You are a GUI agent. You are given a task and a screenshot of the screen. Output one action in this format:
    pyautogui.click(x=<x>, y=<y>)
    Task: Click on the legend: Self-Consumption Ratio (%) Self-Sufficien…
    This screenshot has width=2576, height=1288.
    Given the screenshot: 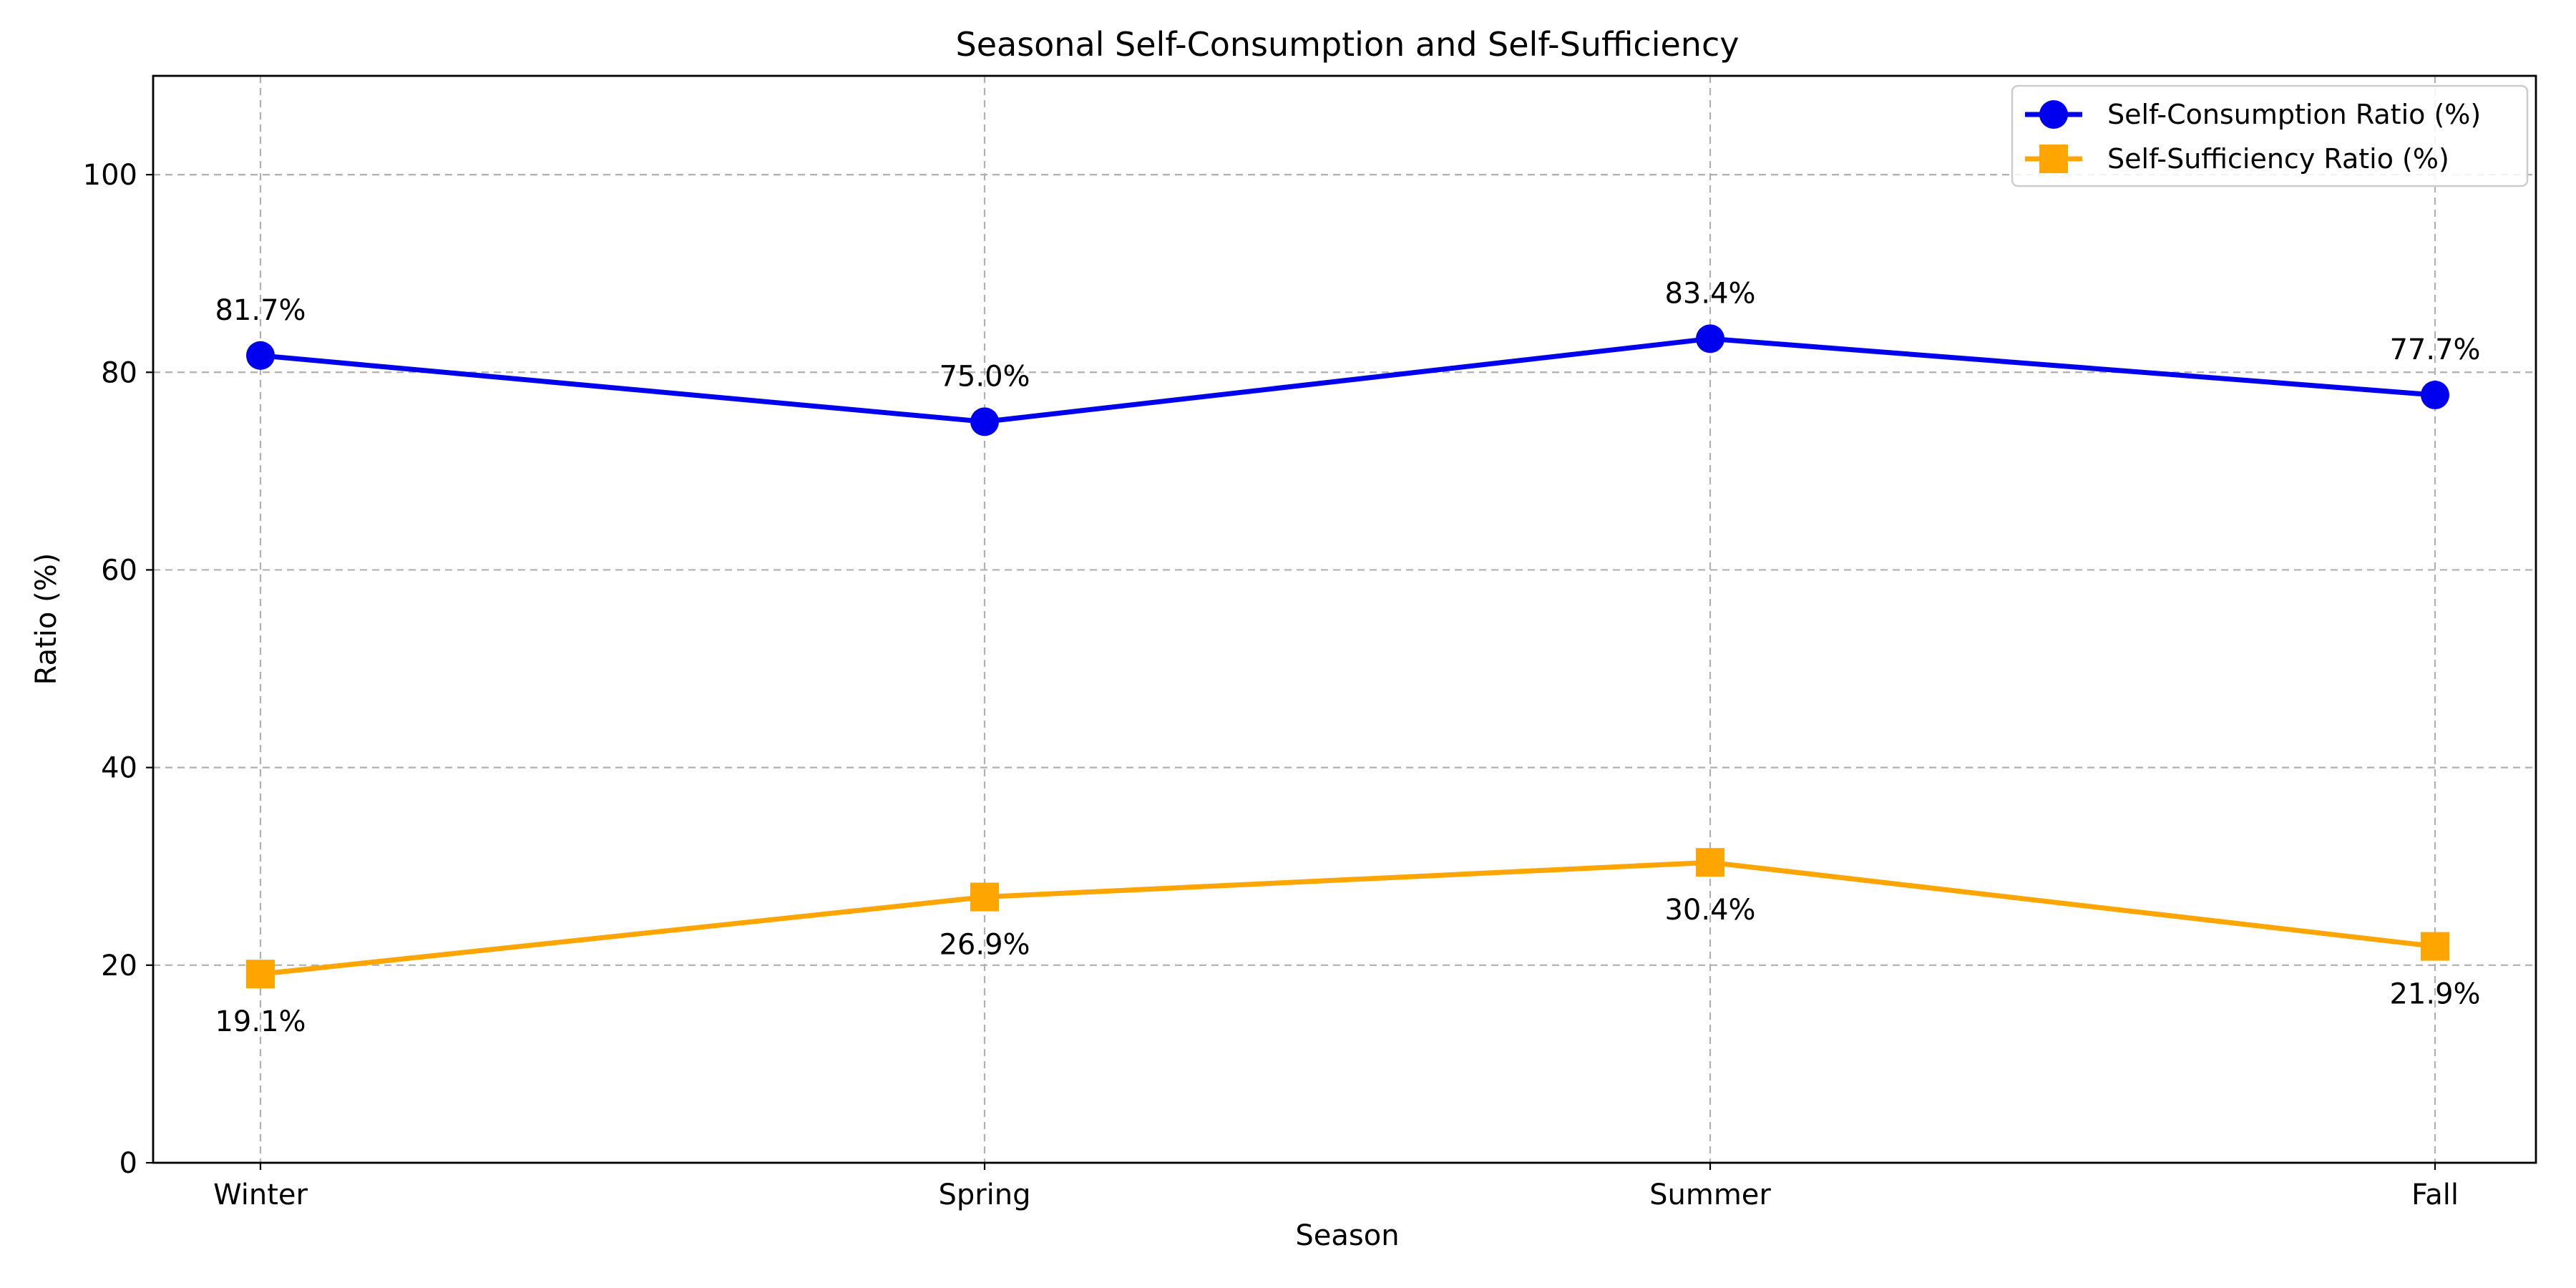 What is the action you would take?
    pyautogui.click(x=2270, y=135)
    